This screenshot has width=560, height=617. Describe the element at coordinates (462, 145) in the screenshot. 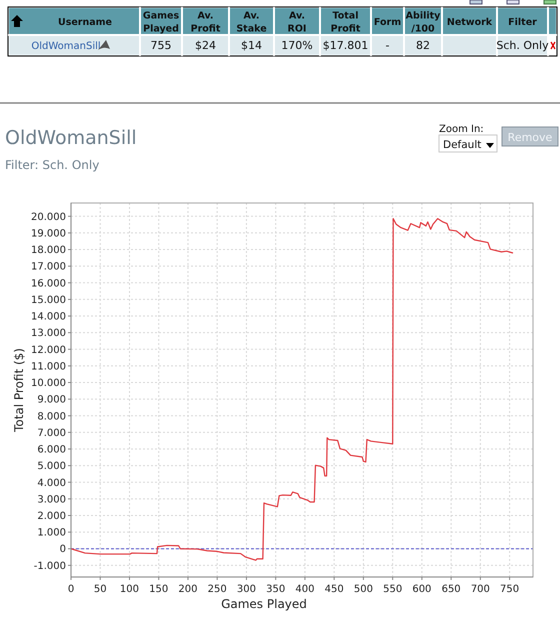

I see `text: Default` at that location.